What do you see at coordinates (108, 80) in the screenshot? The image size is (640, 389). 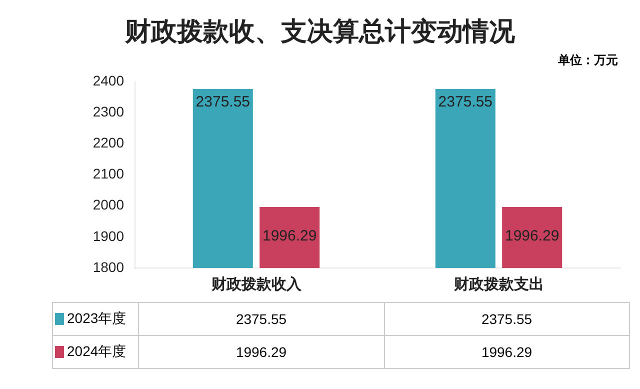 I see `y-tick-label: 2400` at bounding box center [108, 80].